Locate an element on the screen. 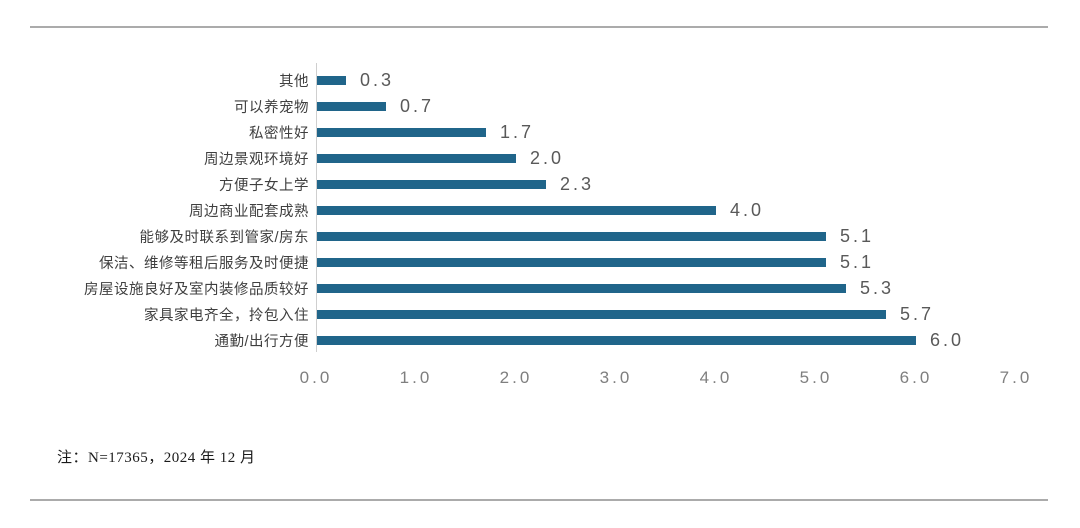  category-label: 能够及时联系到管家/房东 is located at coordinates (224, 237).